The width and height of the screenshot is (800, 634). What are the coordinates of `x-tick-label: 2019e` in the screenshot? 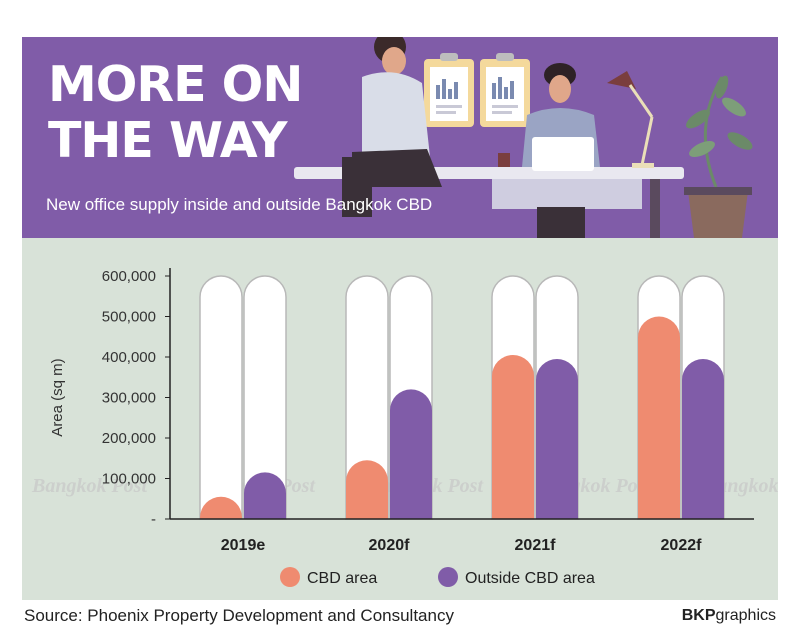 It's located at (243, 545).